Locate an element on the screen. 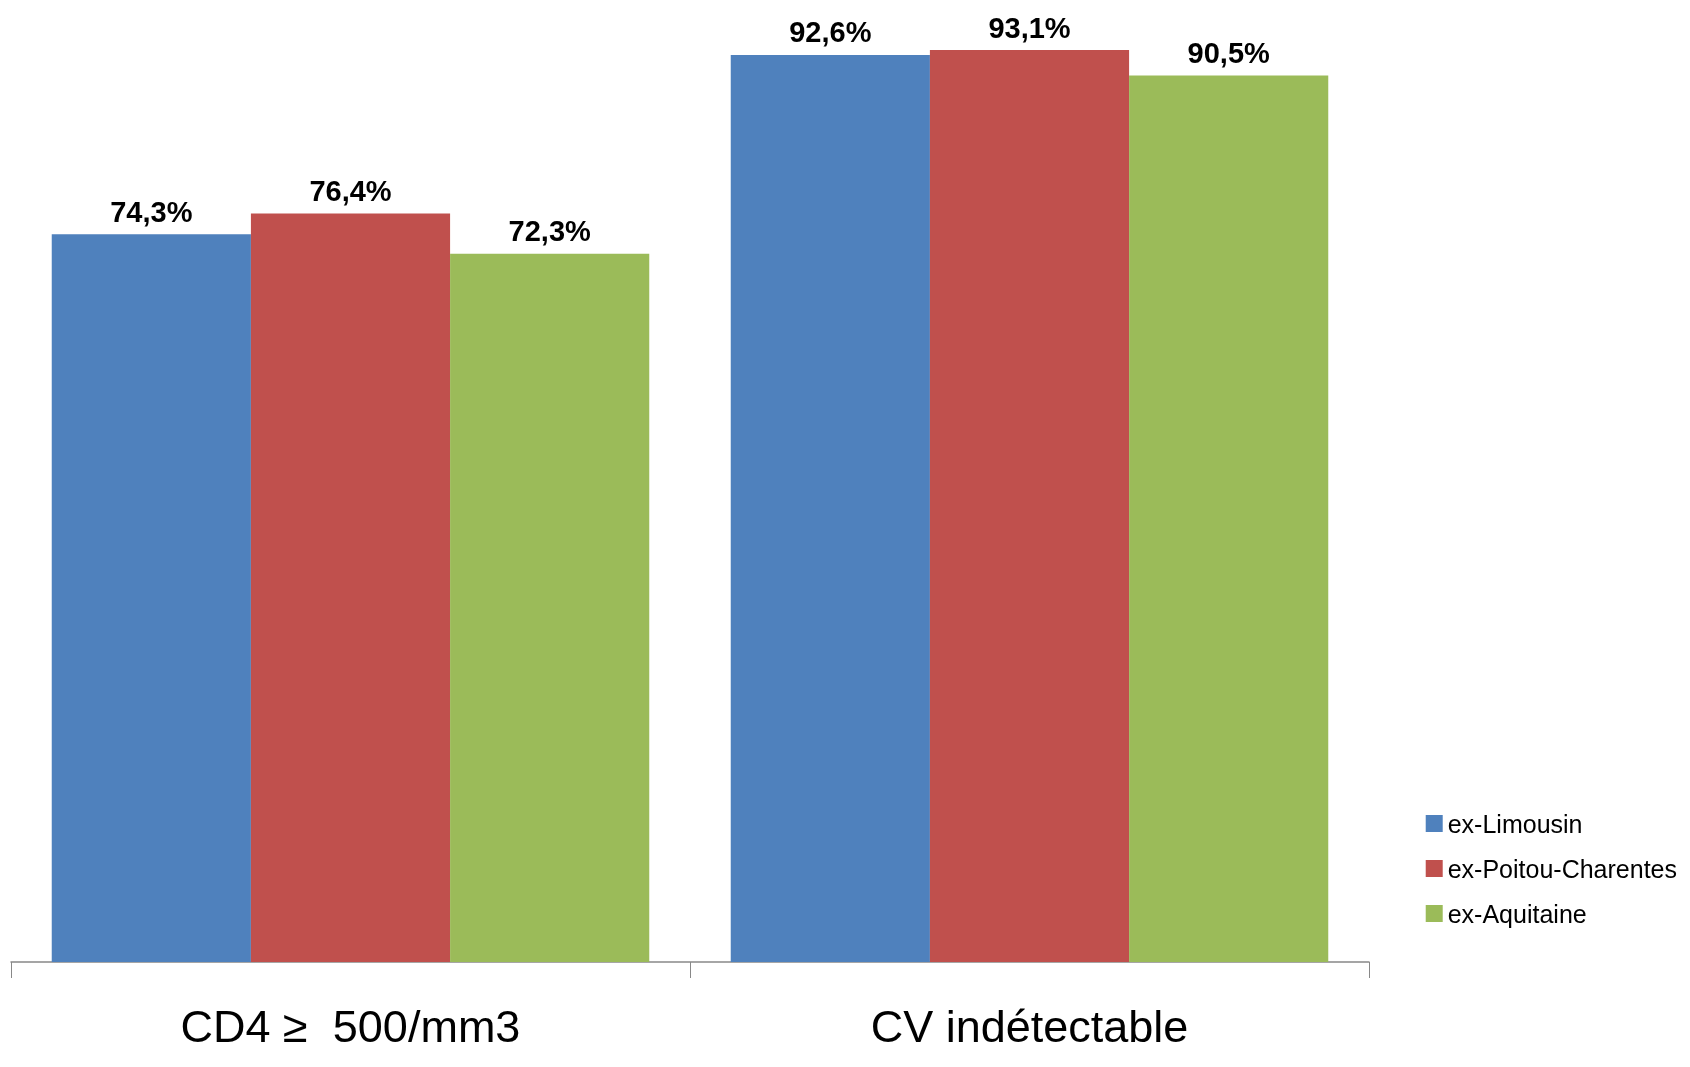  data-label: 74,3% is located at coordinates (151, 211).